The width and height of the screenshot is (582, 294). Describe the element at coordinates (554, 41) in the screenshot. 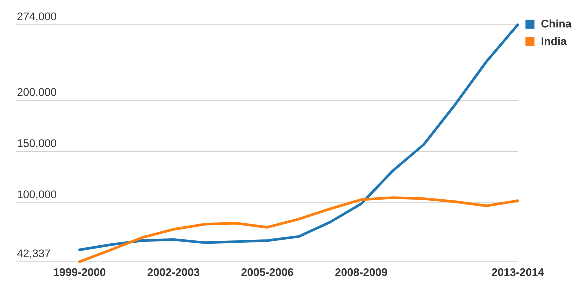

I see `legend-label: India` at that location.